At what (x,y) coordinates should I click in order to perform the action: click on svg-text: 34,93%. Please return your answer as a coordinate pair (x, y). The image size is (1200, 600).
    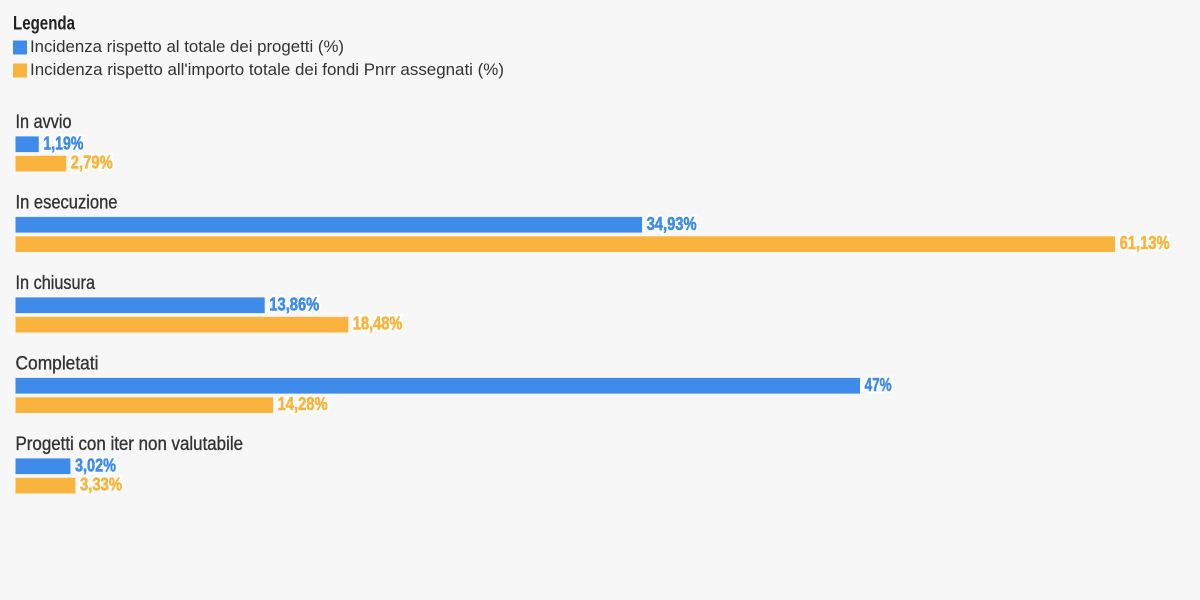
    Looking at the image, I should click on (672, 224).